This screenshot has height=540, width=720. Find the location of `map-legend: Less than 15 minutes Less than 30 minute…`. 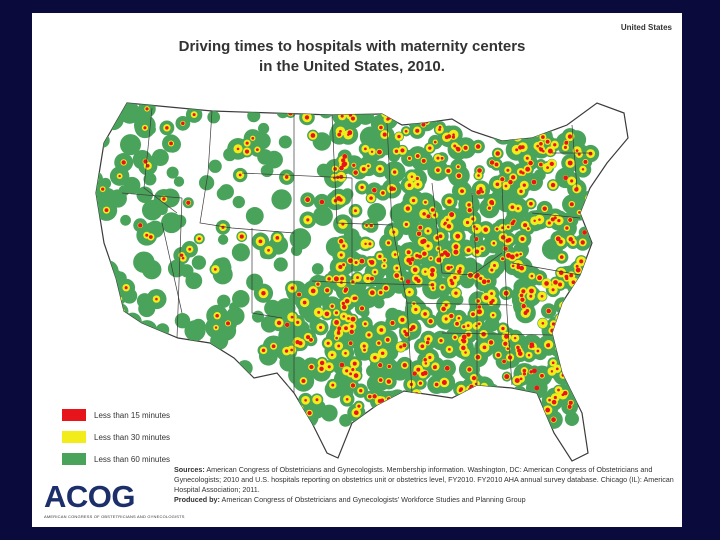

map-legend: Less than 15 minutes Less than 30 minute… is located at coordinates (116, 437).